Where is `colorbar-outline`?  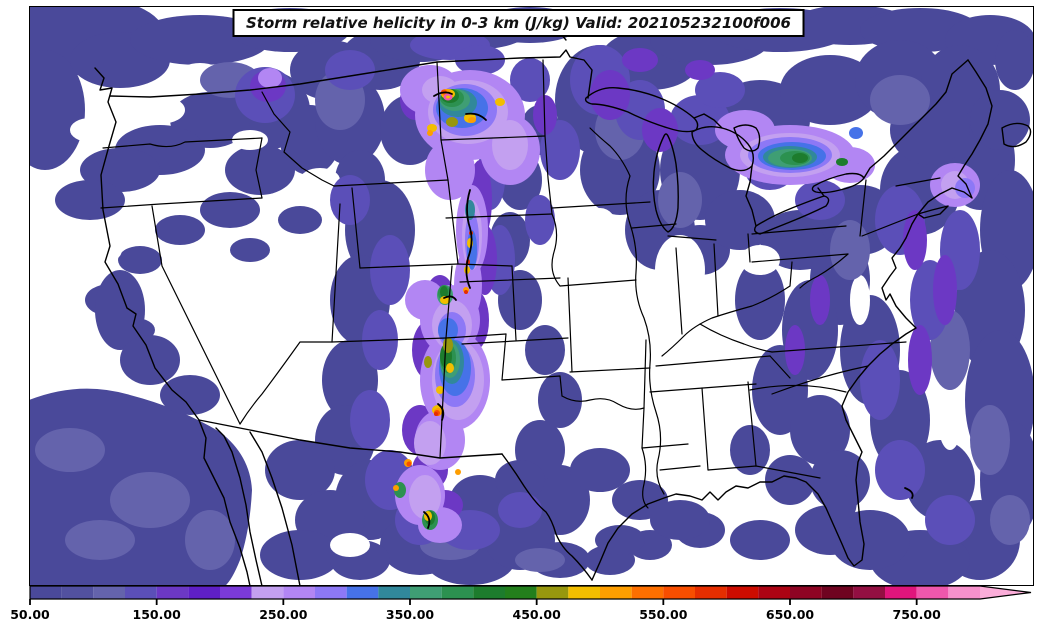
colorbar-outline is located at coordinates (530, 592).